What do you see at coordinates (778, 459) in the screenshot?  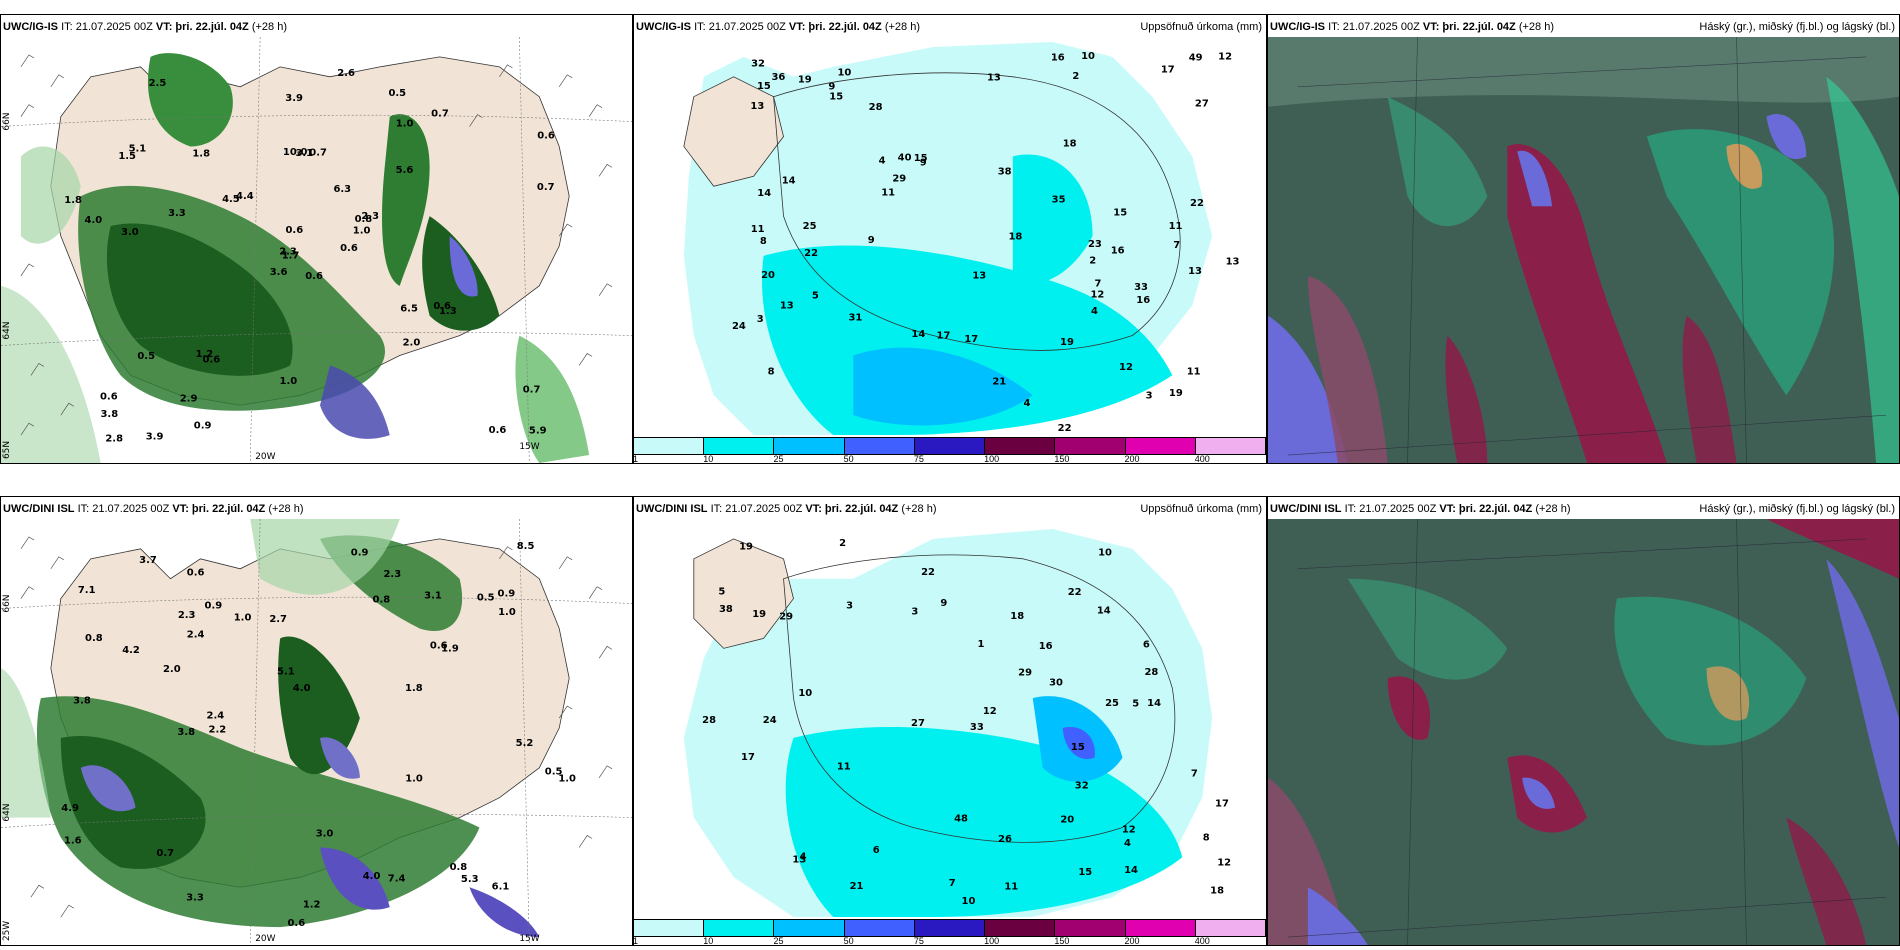 I see `colorbar-tick-label: 25` at bounding box center [778, 459].